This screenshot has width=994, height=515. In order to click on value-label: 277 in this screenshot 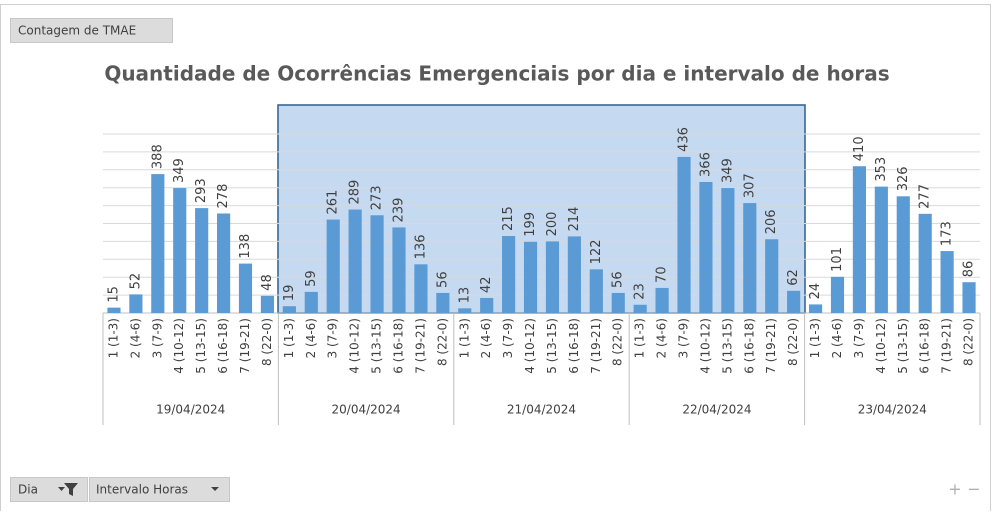, I will do `click(925, 196)`.